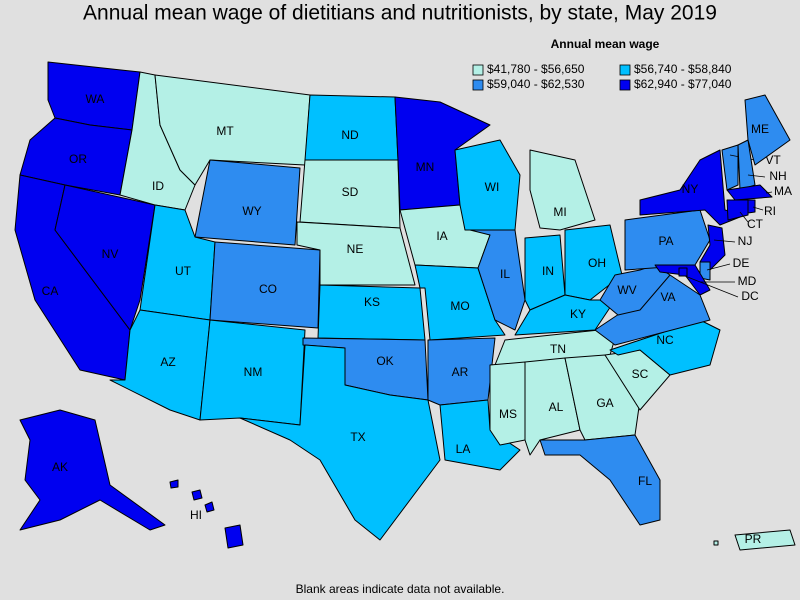 This screenshot has height=600, width=800. Describe the element at coordinates (683, 84) in the screenshot. I see `legend-label: $62,940 - $77,040` at that location.